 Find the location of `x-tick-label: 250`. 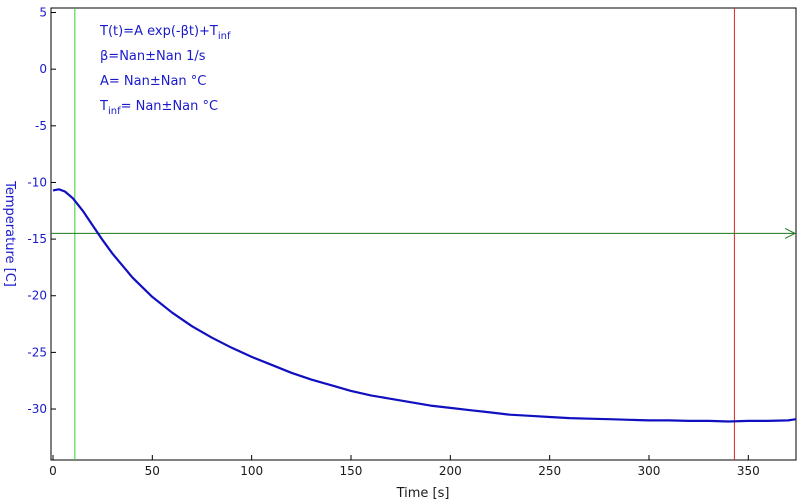

x-tick-label: 250 is located at coordinates (549, 471).